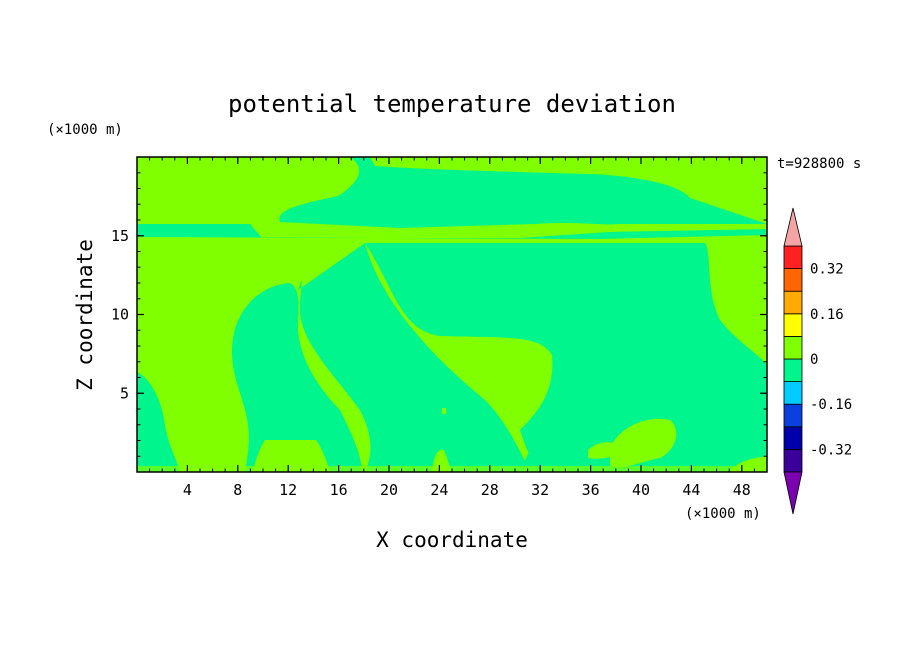 The image size is (904, 654). I want to click on x-tick-label: 20, so click(389, 490).